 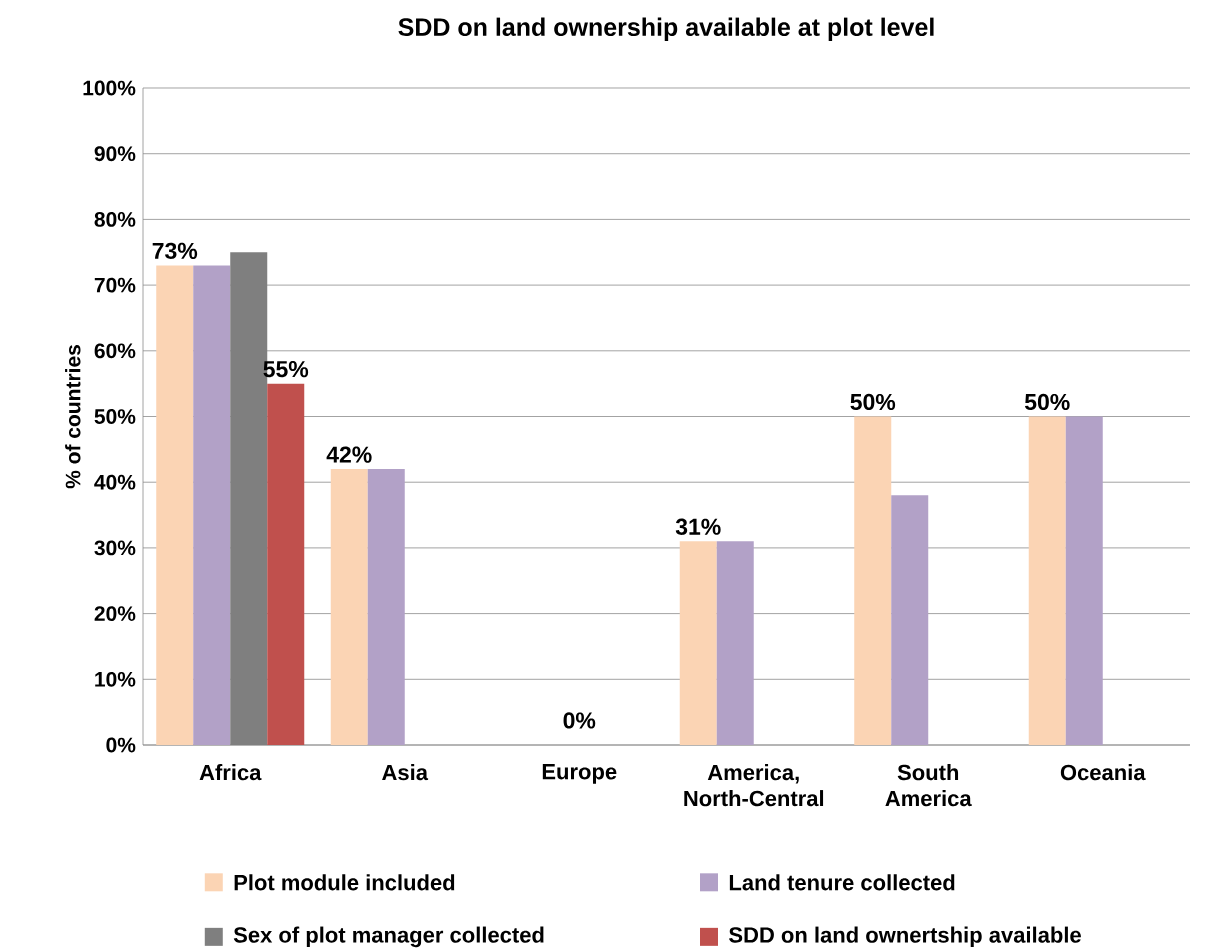 What do you see at coordinates (905, 937) in the screenshot?
I see `legend-label: SDD on land ownertship available` at bounding box center [905, 937].